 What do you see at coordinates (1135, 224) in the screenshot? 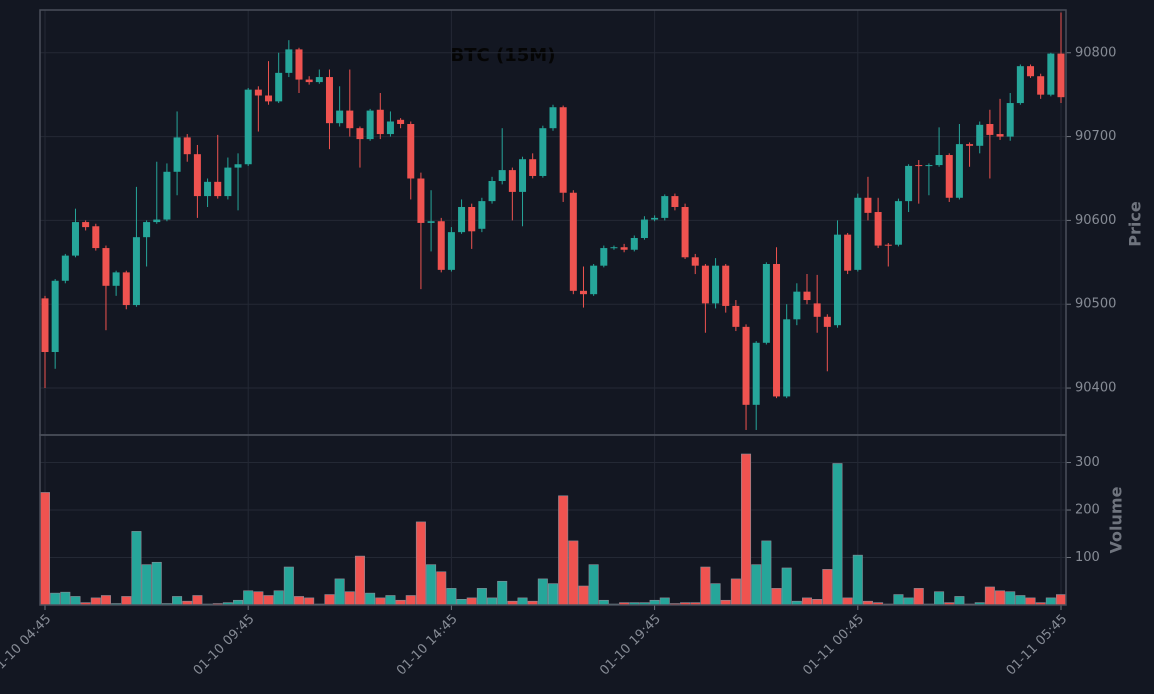
I see `price-axis-label: Price` at bounding box center [1135, 224].